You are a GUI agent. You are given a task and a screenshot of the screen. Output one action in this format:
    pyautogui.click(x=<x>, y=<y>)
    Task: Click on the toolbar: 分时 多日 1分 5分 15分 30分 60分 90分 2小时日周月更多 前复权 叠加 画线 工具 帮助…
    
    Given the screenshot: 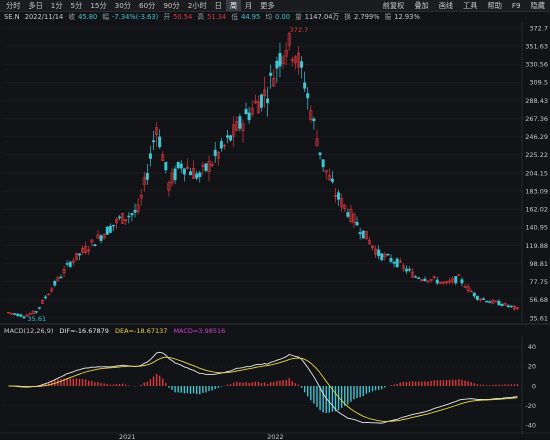 What is the action you would take?
    pyautogui.click(x=275, y=6)
    